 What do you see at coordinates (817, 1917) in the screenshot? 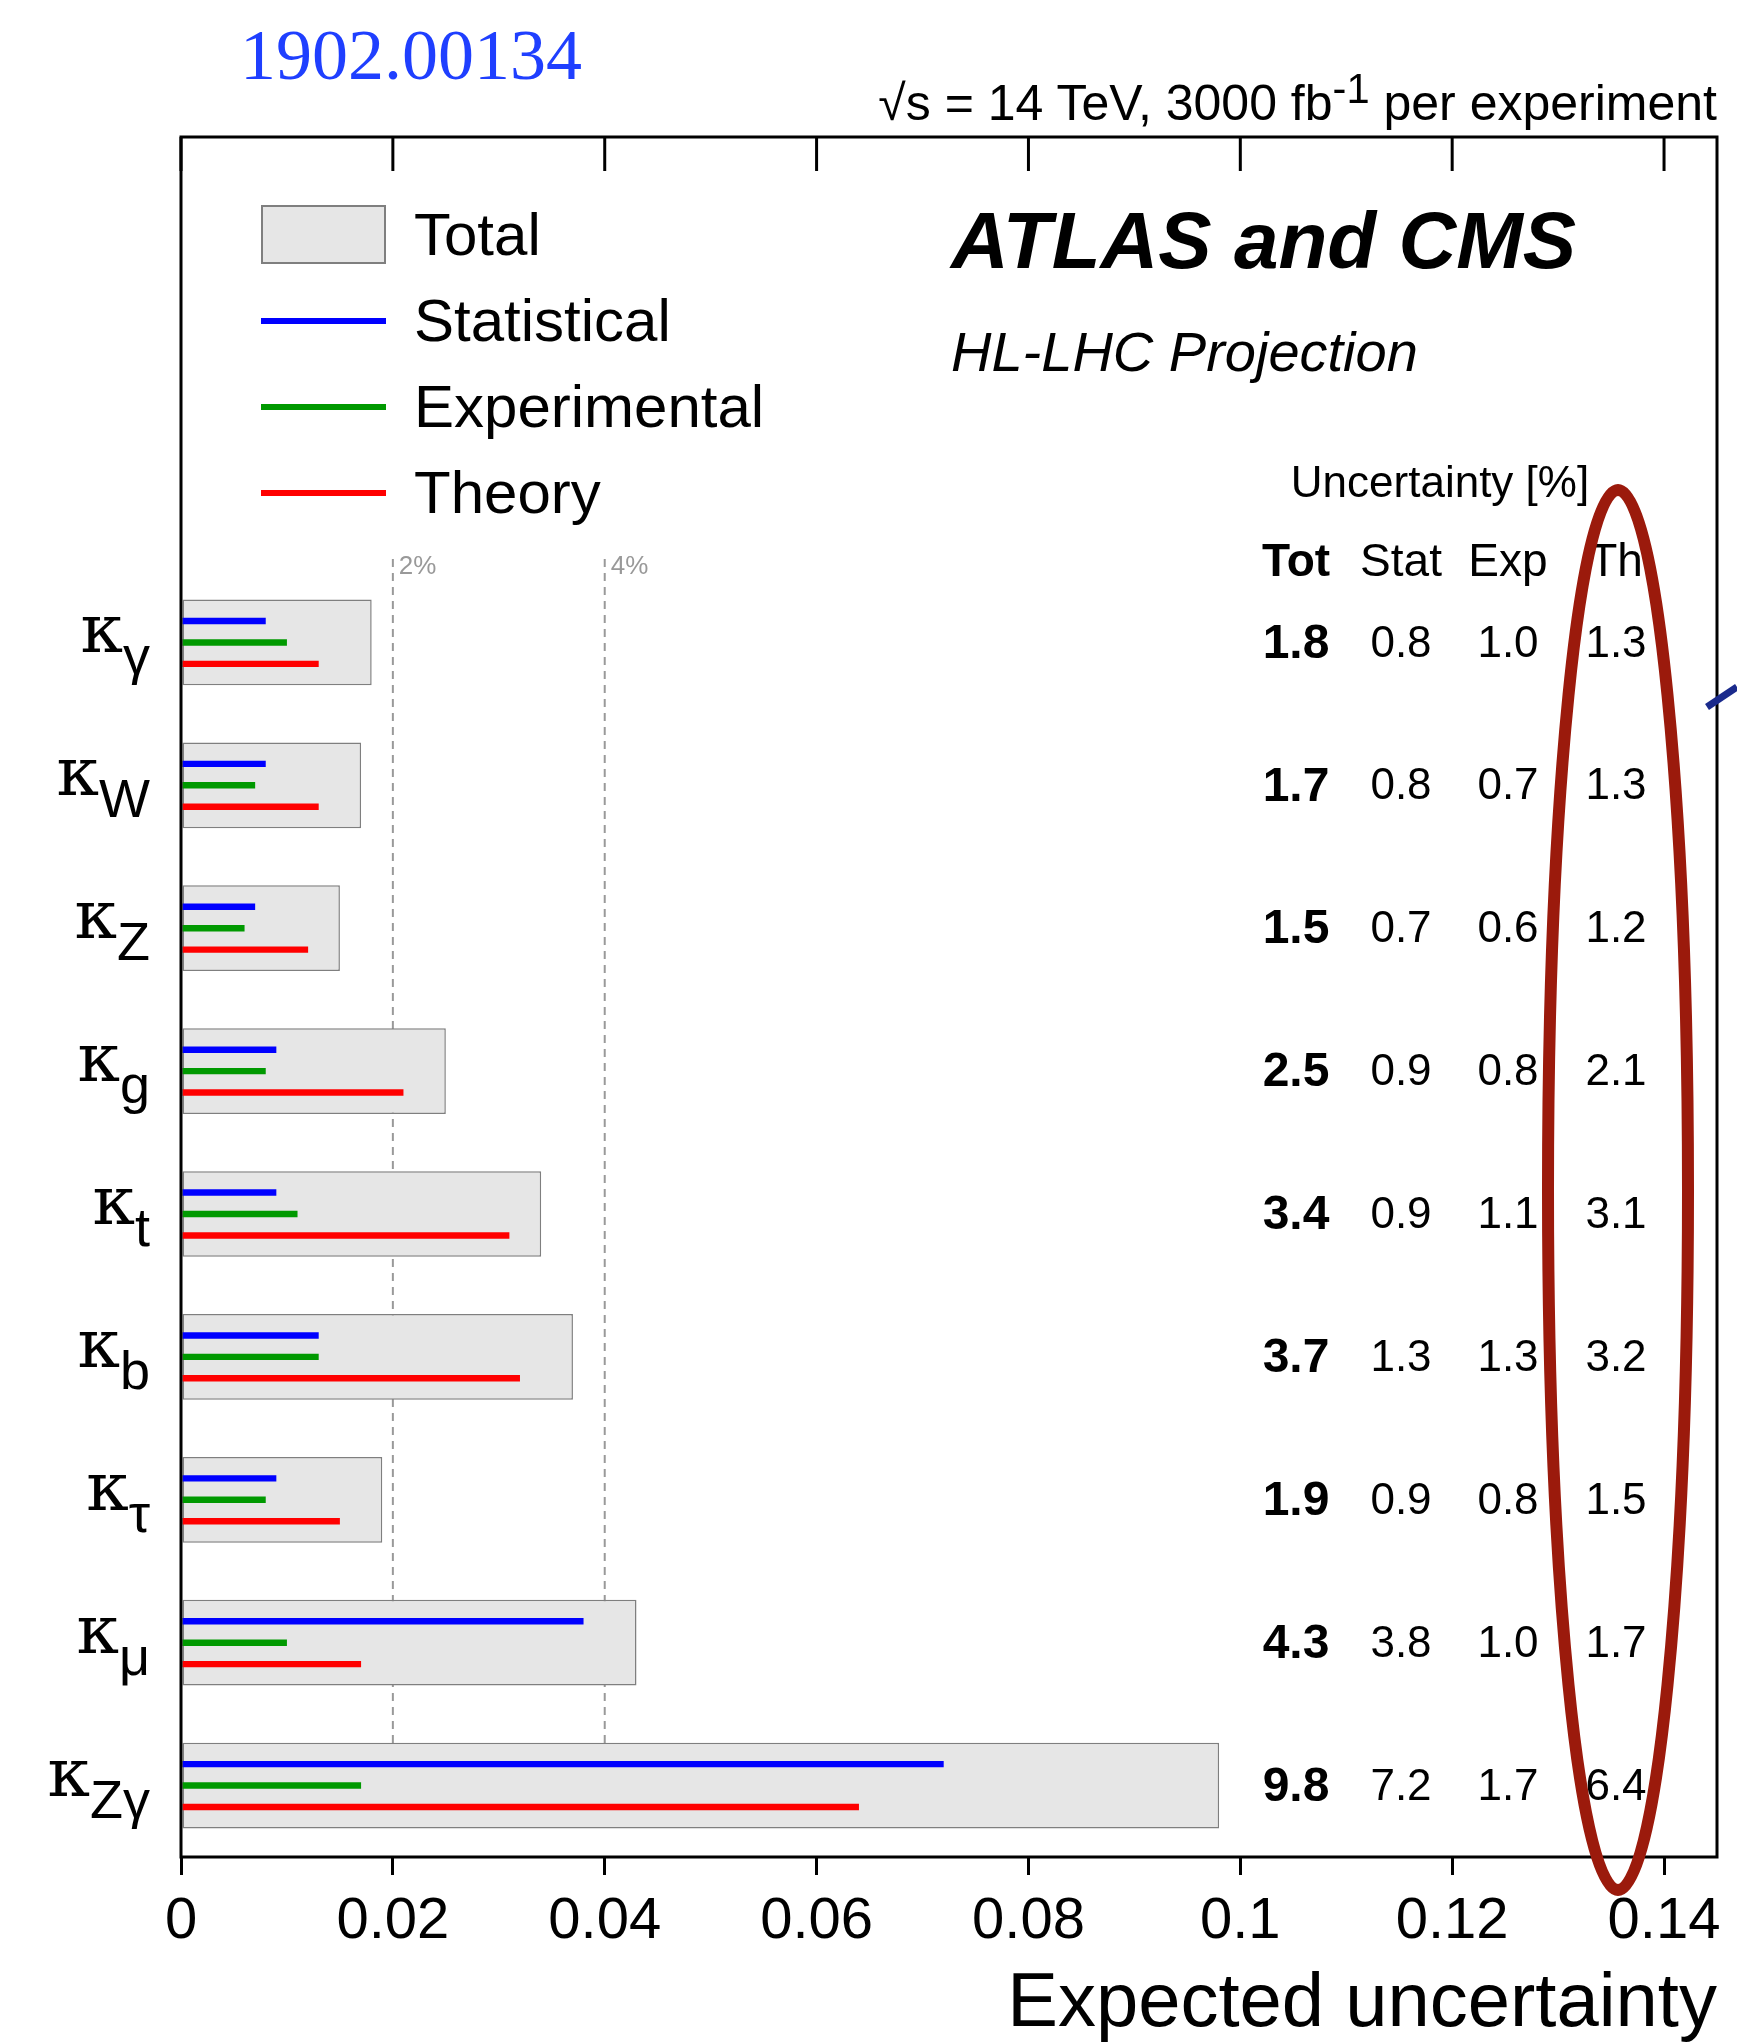
I see `x-tick-label: 0.06` at bounding box center [817, 1917].